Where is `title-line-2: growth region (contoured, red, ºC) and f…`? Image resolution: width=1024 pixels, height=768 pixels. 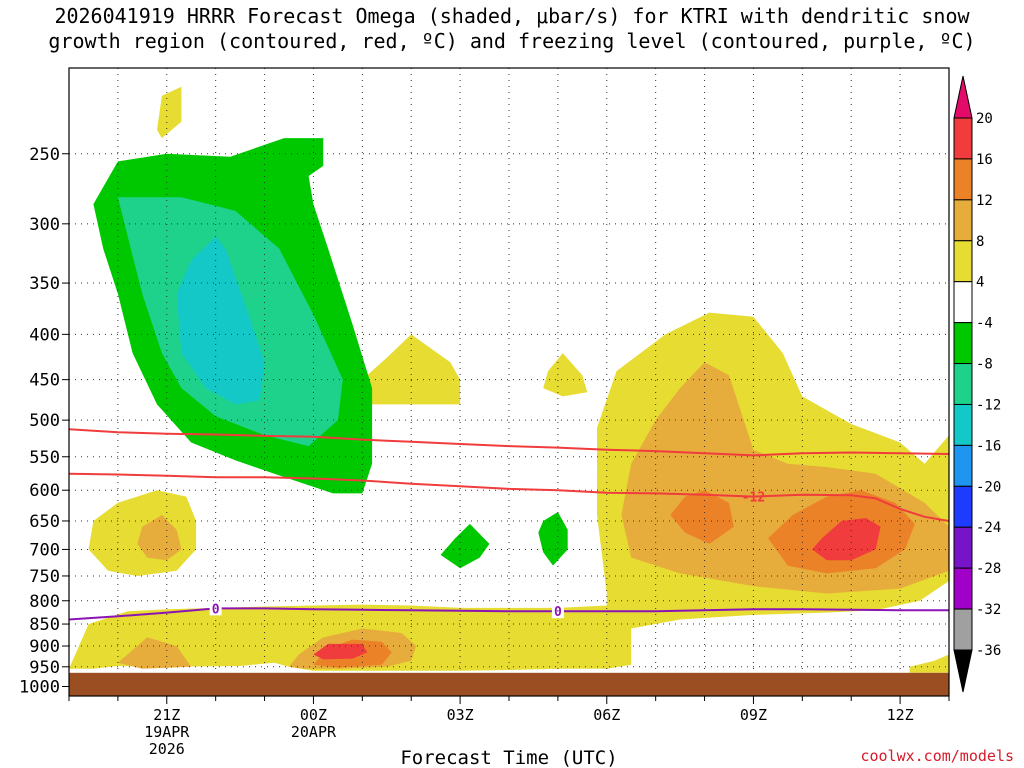
title-line-2: growth region (contoured, red, ºC) and f… is located at coordinates (512, 41).